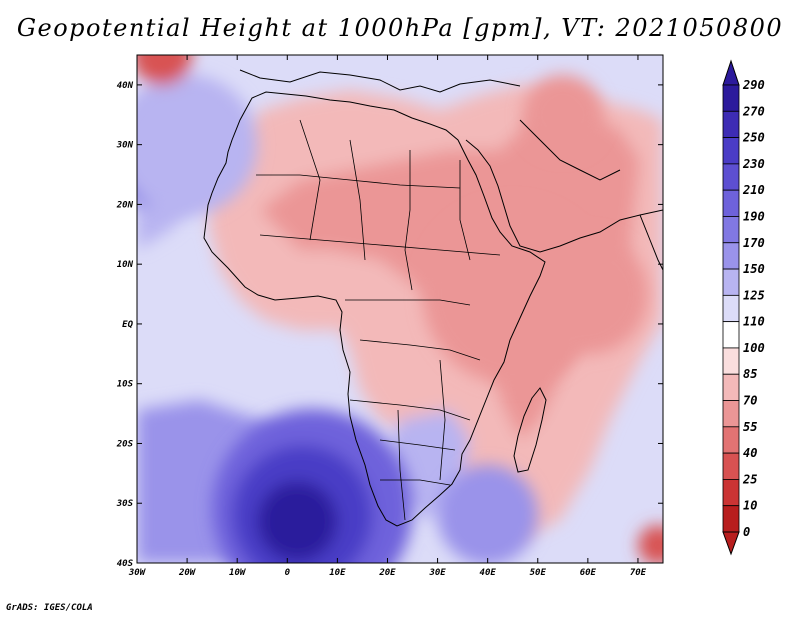 The height and width of the screenshot is (618, 800). Describe the element at coordinates (538, 573) in the screenshot. I see `lon-tick-label: 50E` at that location.